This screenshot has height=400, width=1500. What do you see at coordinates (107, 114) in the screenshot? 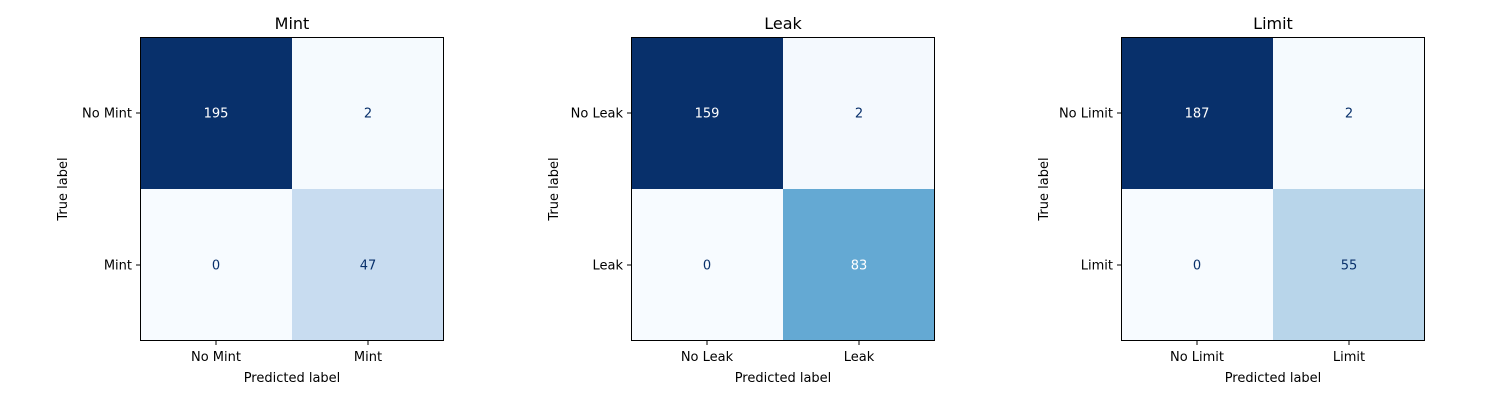
I see `y-tick-label: No Mint` at bounding box center [107, 114].